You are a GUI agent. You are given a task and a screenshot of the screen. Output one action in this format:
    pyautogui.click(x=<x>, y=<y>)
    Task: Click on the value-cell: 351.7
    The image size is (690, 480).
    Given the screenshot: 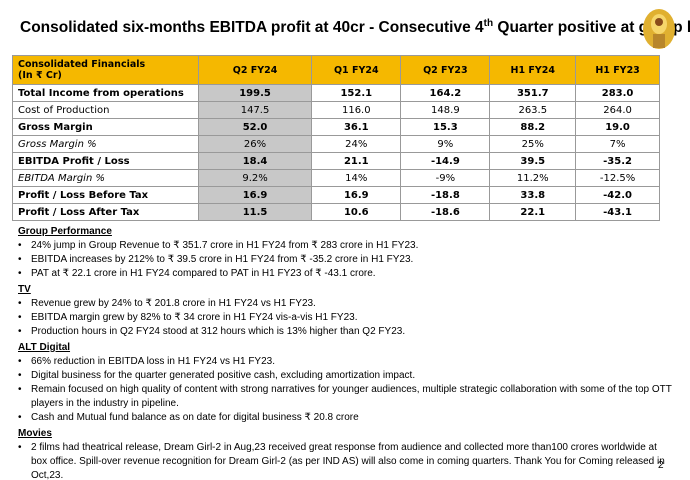 What is the action you would take?
    pyautogui.click(x=533, y=93)
    